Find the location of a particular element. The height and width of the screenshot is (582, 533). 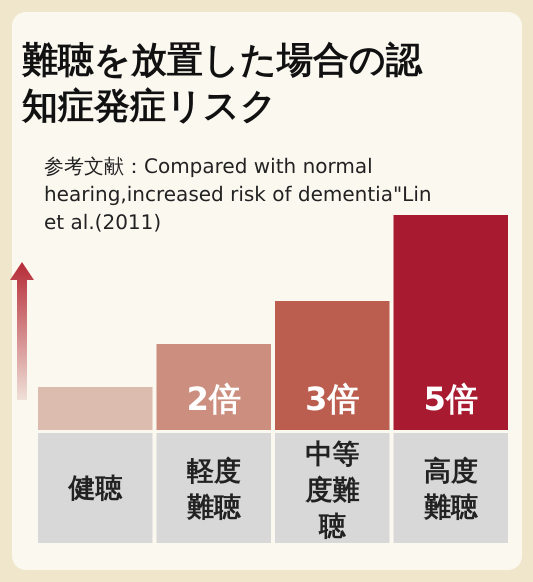

x-tick-label: 軽度難聴 is located at coordinates (214, 489).